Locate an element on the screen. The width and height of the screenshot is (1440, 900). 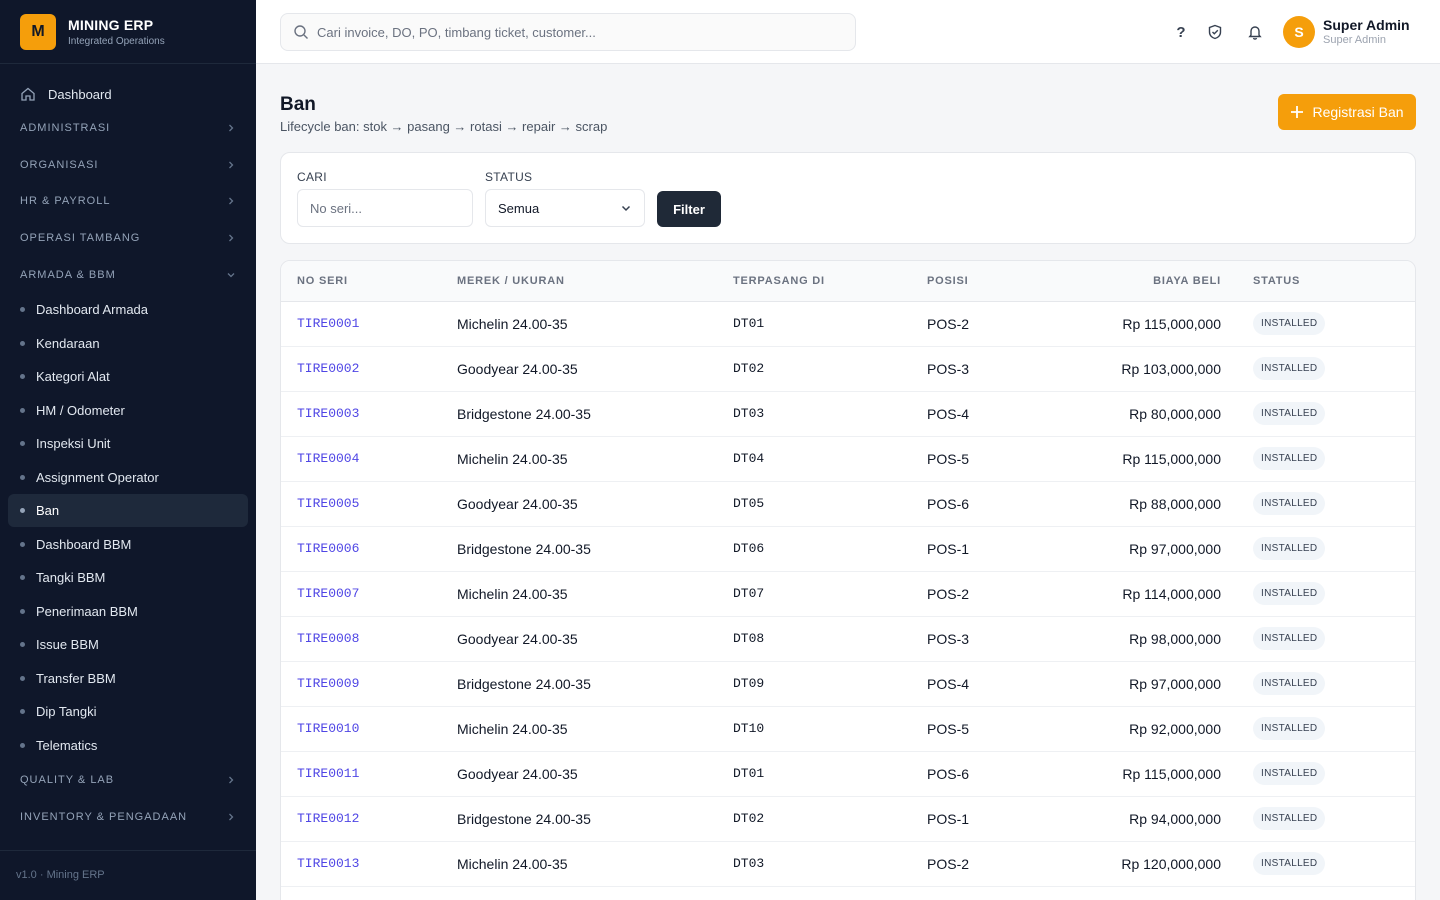
sidebar-item-kendaraan: Kendaraan is located at coordinates (128, 343).